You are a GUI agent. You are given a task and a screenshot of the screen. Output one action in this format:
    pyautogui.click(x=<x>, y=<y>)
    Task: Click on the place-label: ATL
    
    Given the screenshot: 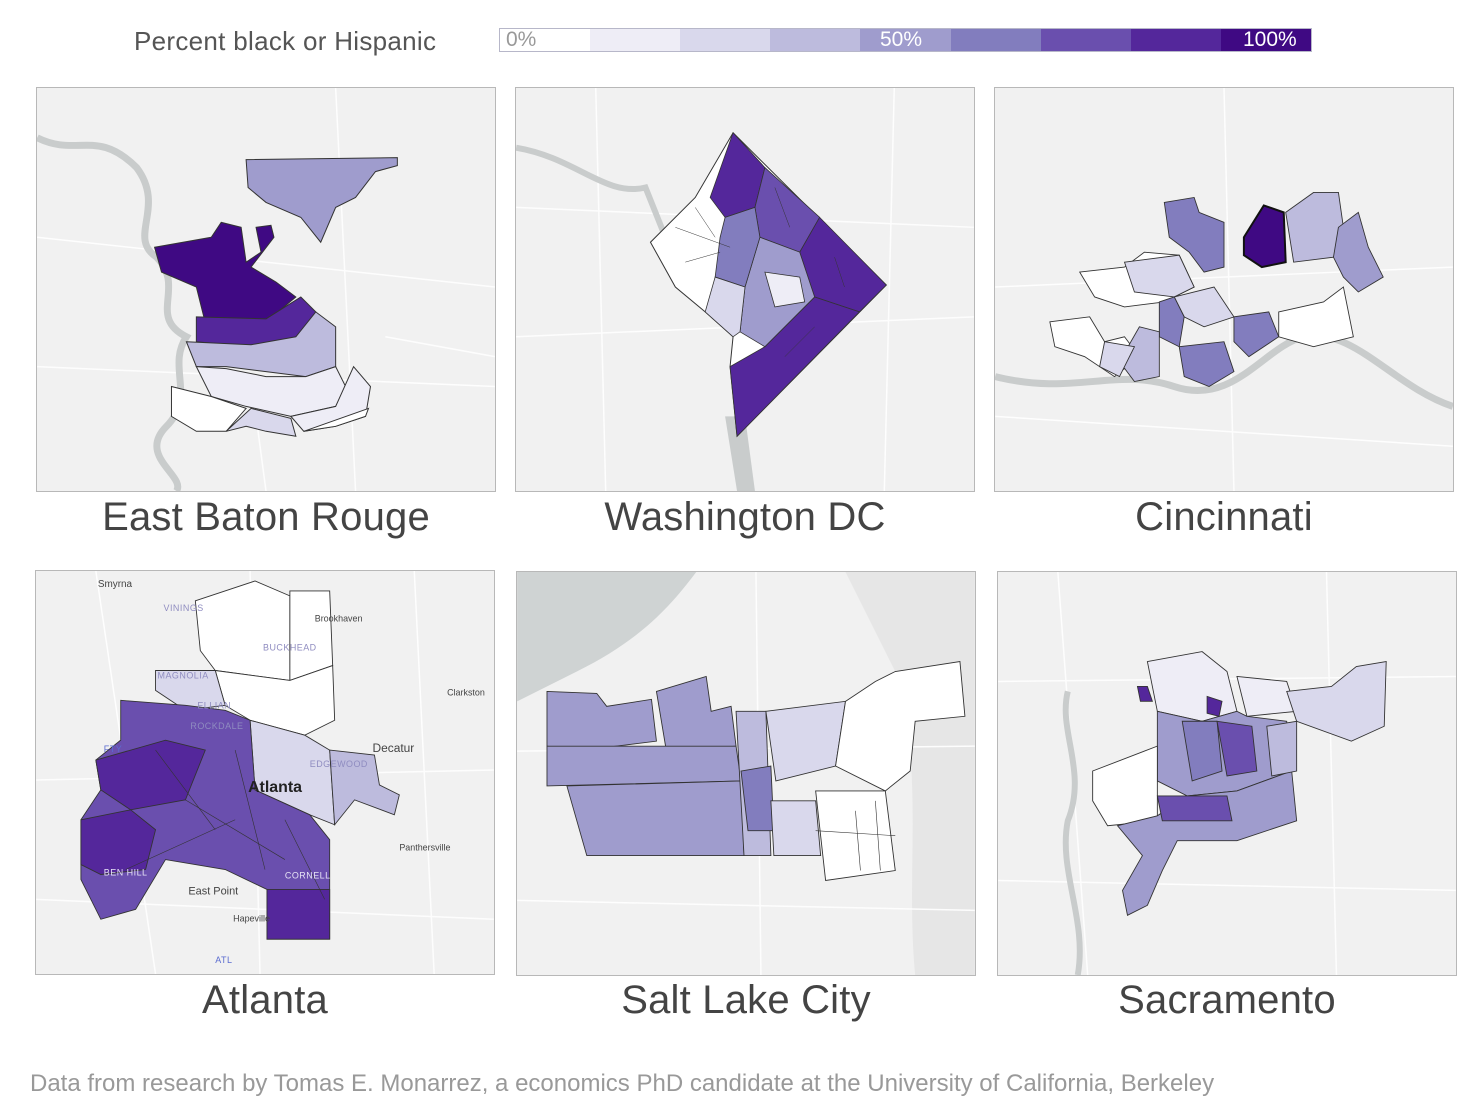 What is the action you would take?
    pyautogui.click(x=223, y=960)
    